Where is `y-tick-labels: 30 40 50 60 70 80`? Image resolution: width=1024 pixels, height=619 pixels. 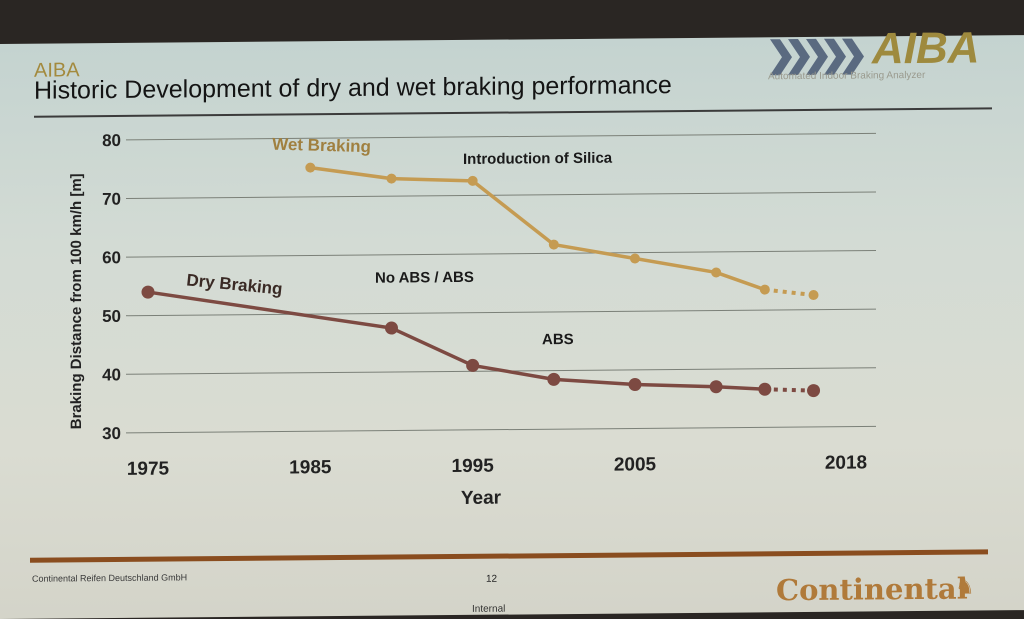
y-tick-labels: 30 40 50 60 70 80 is located at coordinates (111, 287).